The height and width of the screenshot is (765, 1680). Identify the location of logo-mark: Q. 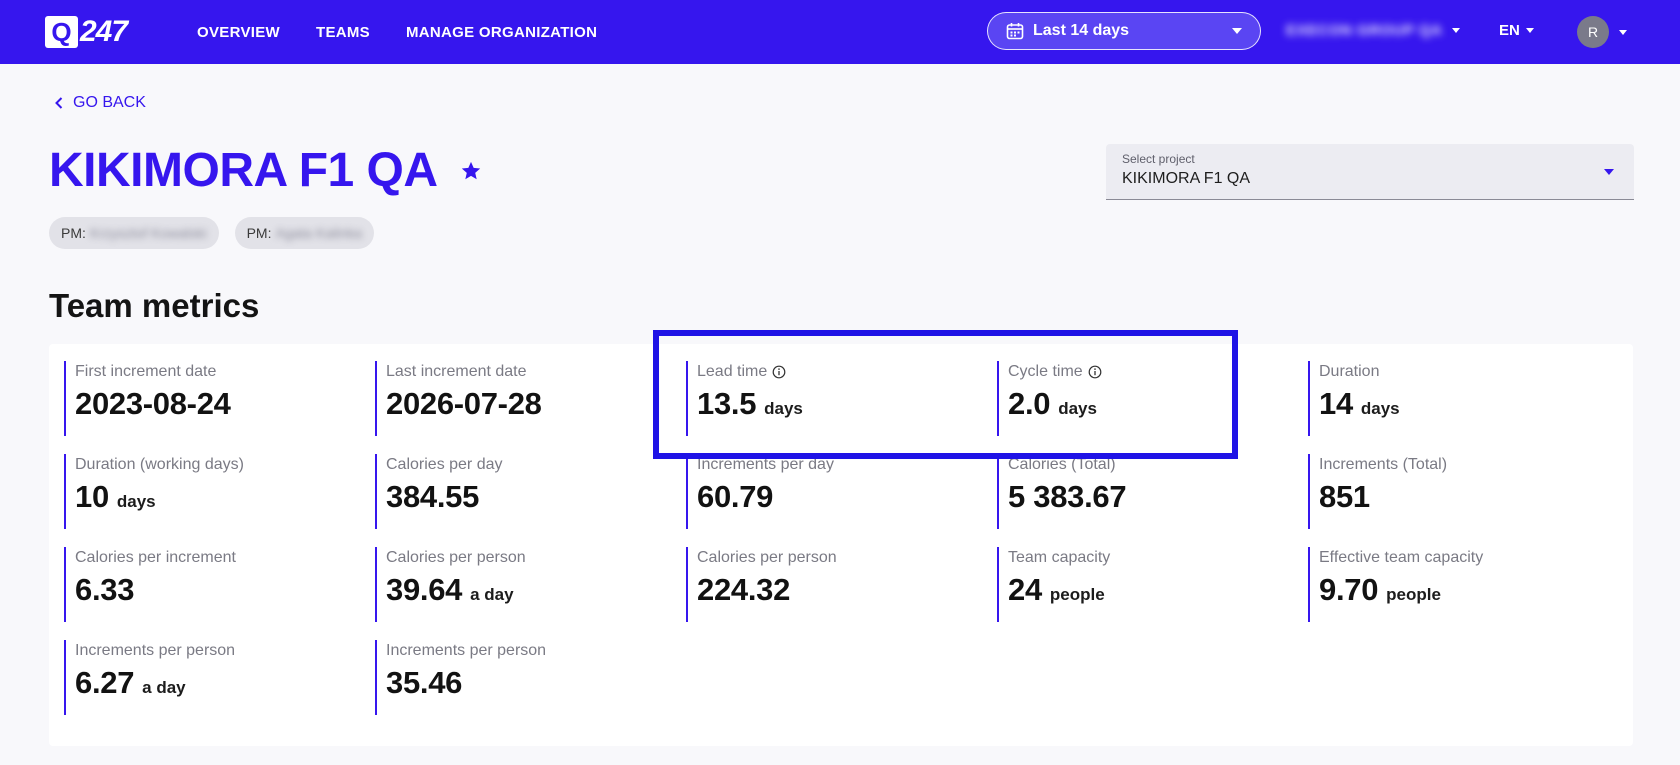
(61, 32).